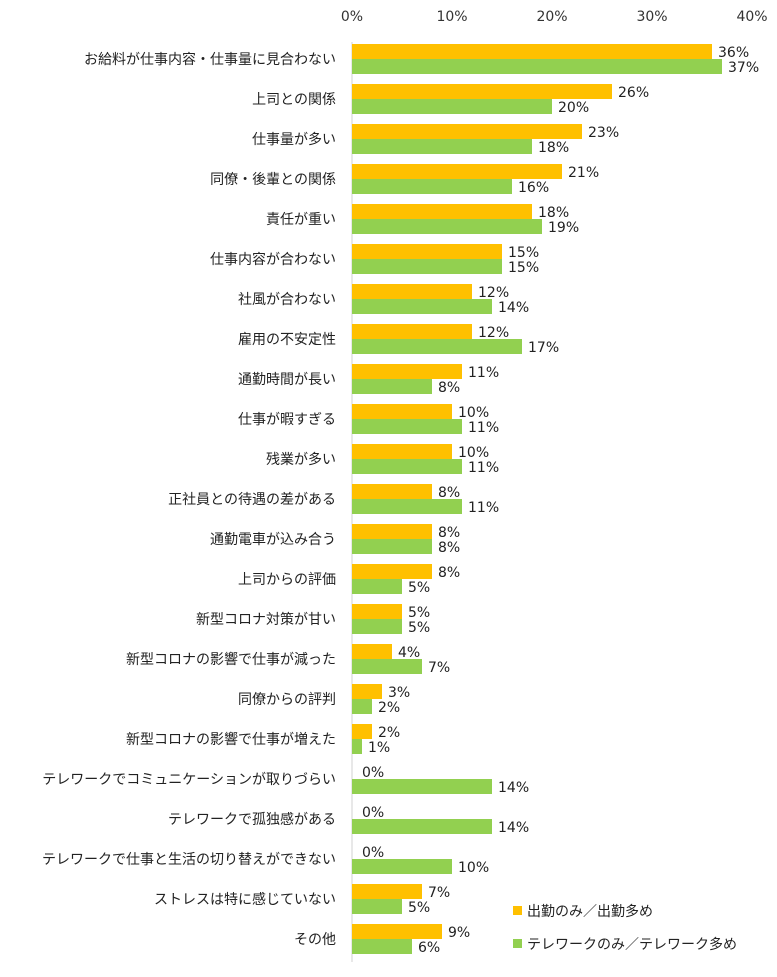 The width and height of the screenshot is (777, 977). What do you see at coordinates (632, 944) in the screenshot?
I see `legend-label-telework: テレワークのみ／テレワーク多め` at bounding box center [632, 944].